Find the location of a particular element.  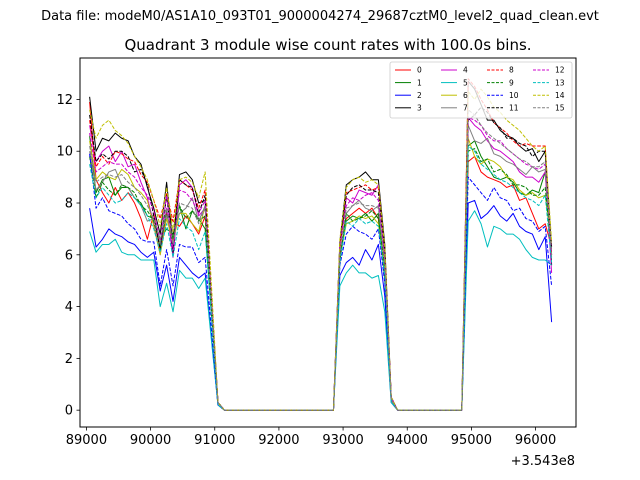

legend-label-5: 5 is located at coordinates (465, 82).